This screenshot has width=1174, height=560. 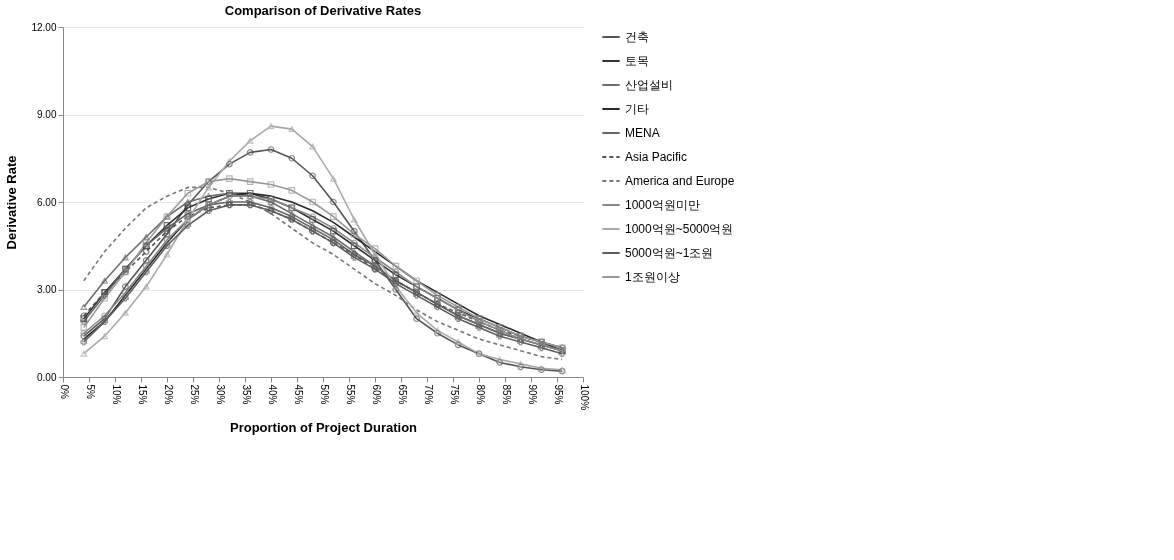 I want to click on chart-title: Comparison of Derivative Rates, so click(x=323, y=10).